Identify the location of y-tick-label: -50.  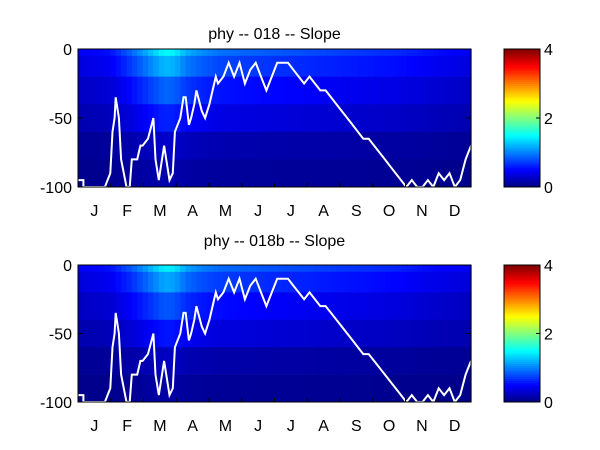
(60, 119).